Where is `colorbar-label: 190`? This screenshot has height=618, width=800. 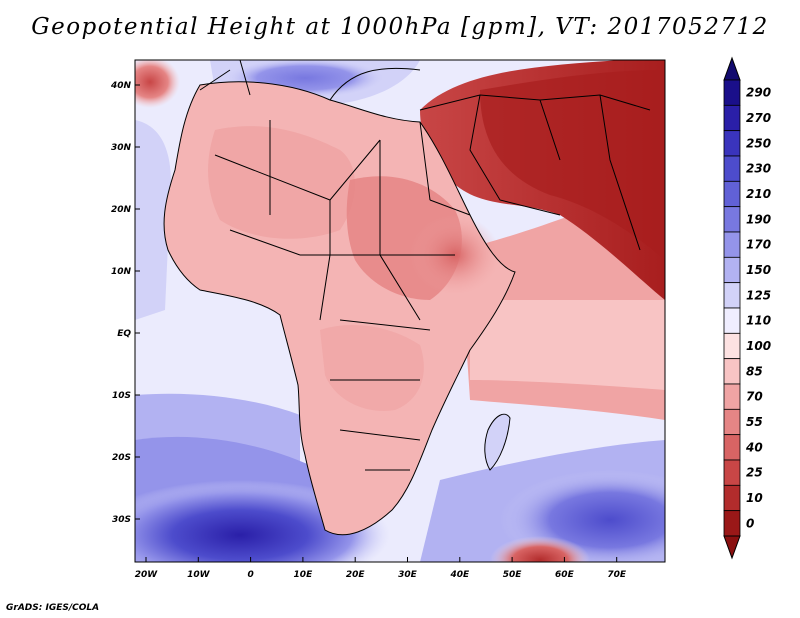 colorbar-label: 190 is located at coordinates (758, 219).